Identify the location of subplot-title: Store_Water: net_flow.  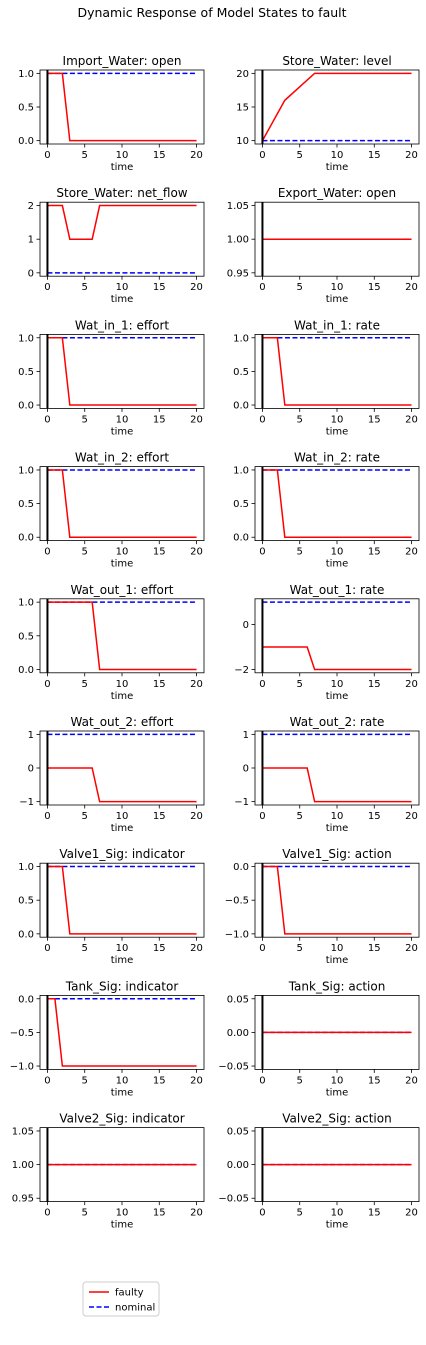
(121, 193).